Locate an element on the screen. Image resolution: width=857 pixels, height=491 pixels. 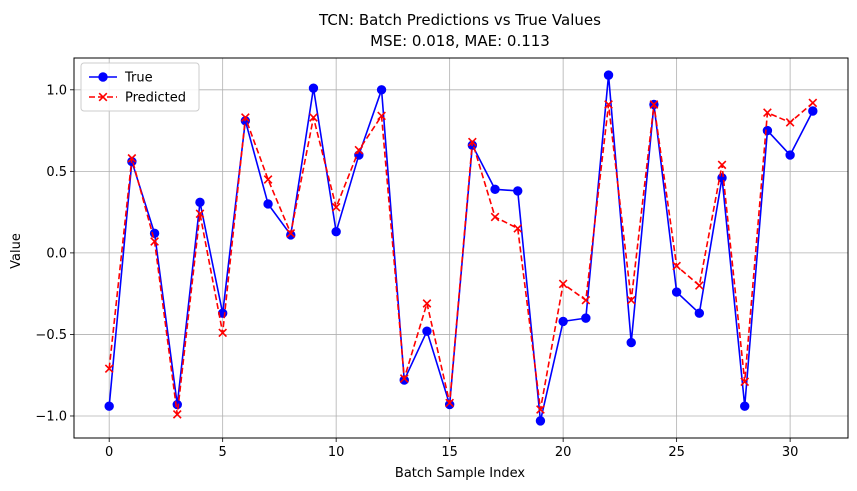
legend-entry: Predicted is located at coordinates (137, 98).